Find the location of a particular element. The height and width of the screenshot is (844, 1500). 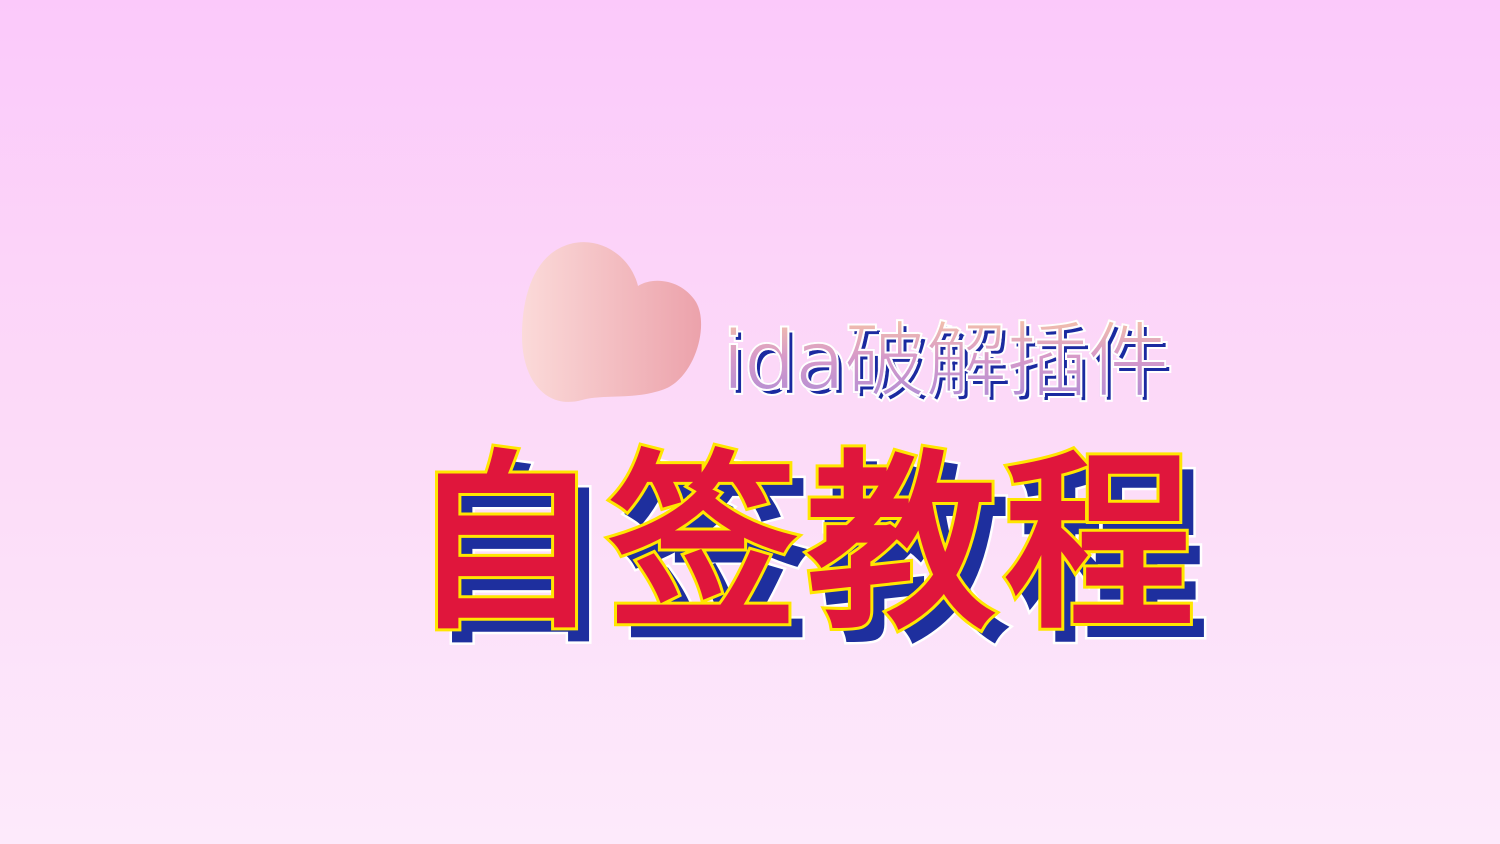

subtitle-shadow: ida破解插件 is located at coordinates (950, 367).